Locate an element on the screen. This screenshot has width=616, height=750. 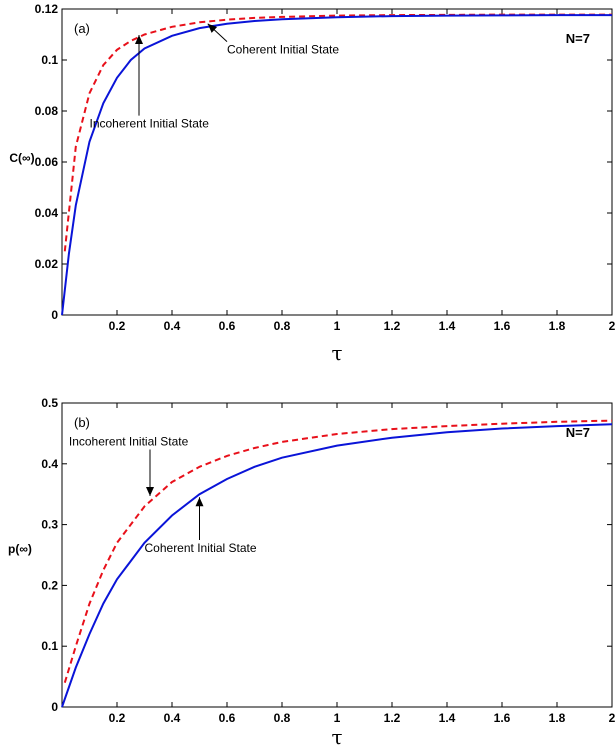
y-tick-label: 0.12 is located at coordinates (47, 9).